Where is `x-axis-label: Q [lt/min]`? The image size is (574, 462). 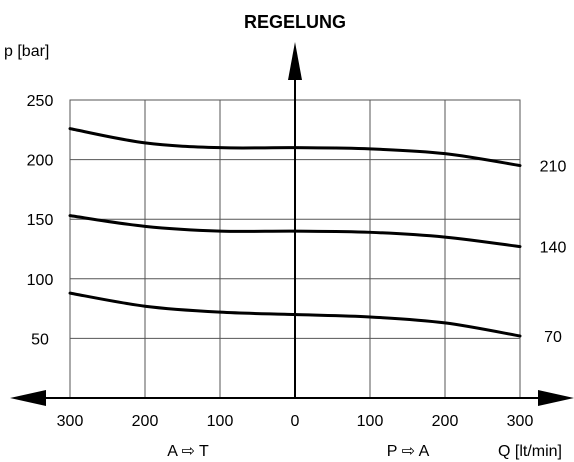
x-axis-label: Q [lt/min] is located at coordinates (530, 451).